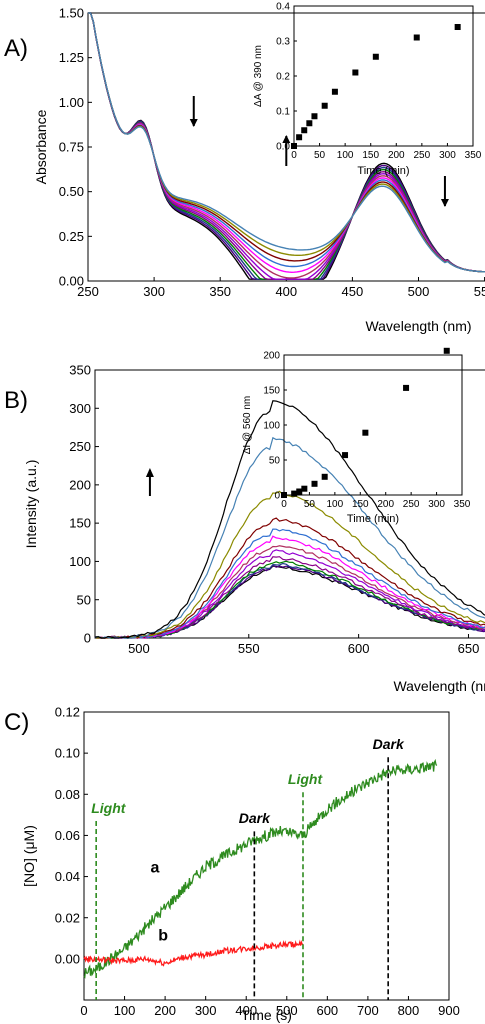 This screenshot has width=485, height=1024. Describe the element at coordinates (71, 191) in the screenshot. I see `y-tick-label: 0.50` at that location.